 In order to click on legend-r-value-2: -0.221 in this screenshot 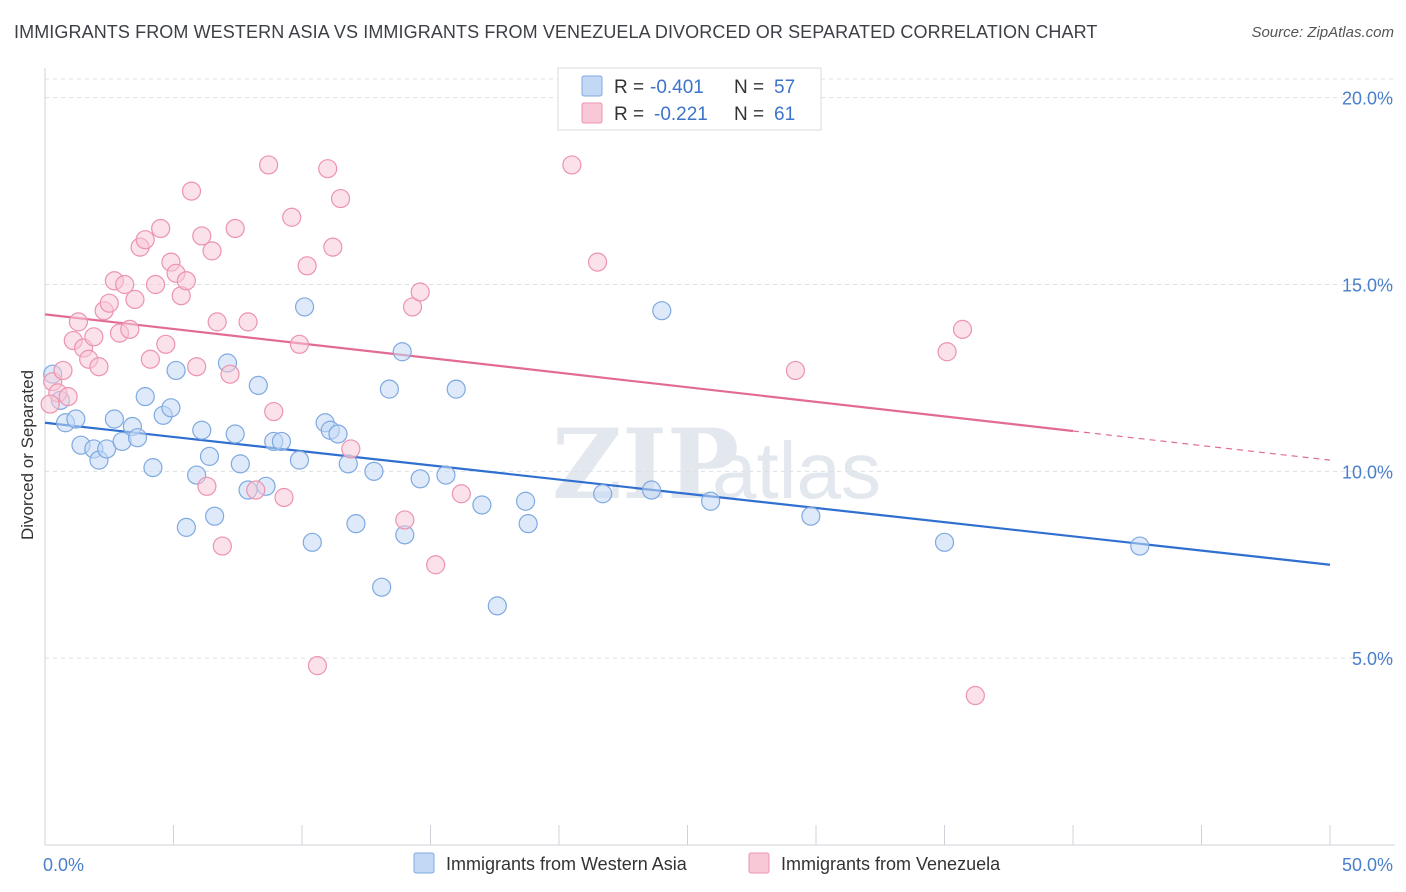, I will do `click(681, 114)`.